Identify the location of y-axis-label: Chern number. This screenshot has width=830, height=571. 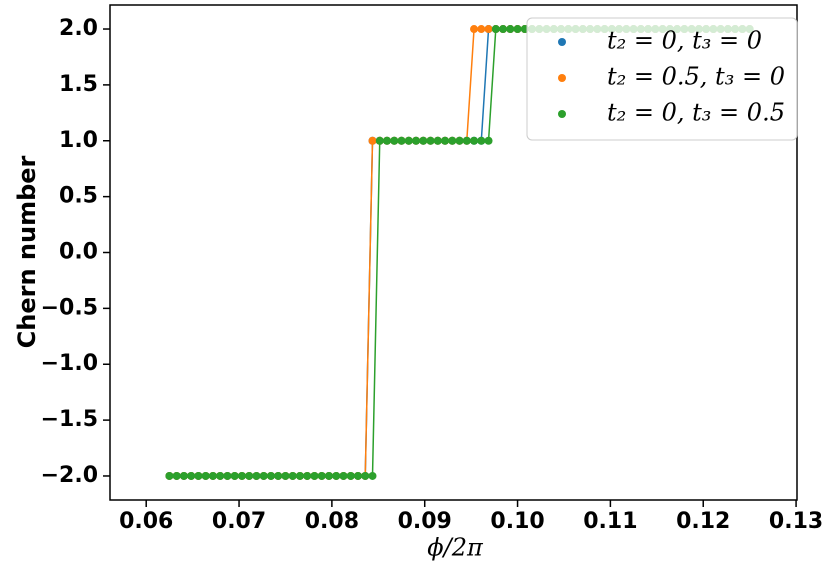
(27, 251).